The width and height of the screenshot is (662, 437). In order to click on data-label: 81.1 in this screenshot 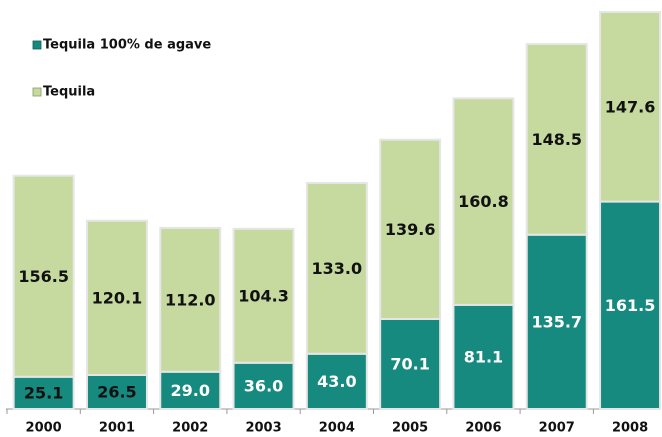, I will do `click(483, 356)`.